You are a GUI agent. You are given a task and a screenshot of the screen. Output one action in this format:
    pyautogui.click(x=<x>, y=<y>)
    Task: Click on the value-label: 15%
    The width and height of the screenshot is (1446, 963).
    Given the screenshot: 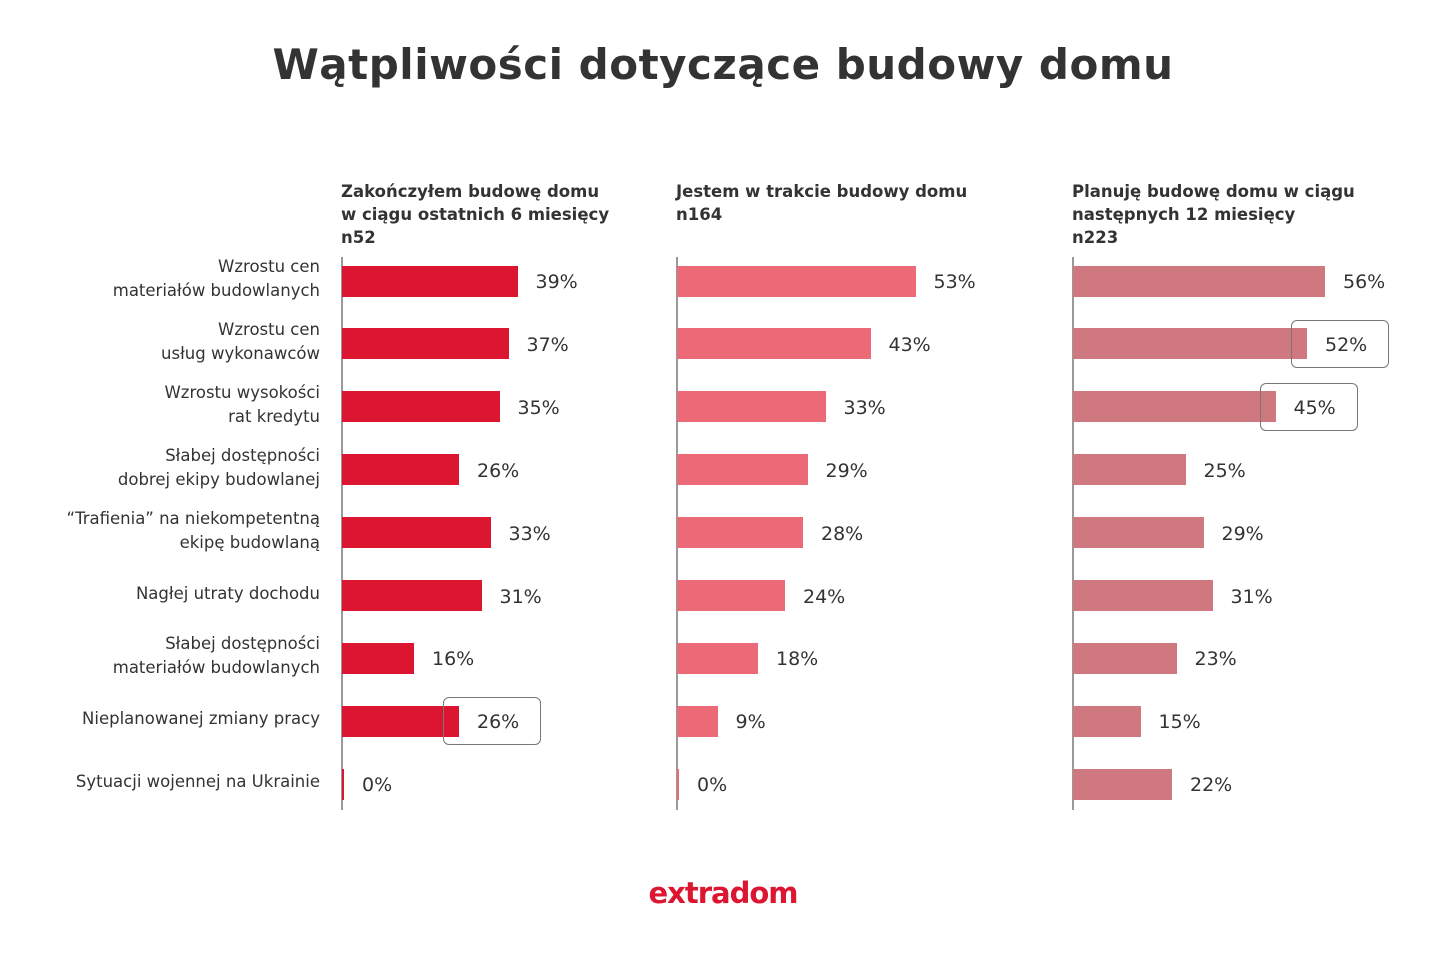 What is the action you would take?
    pyautogui.click(x=1179, y=722)
    